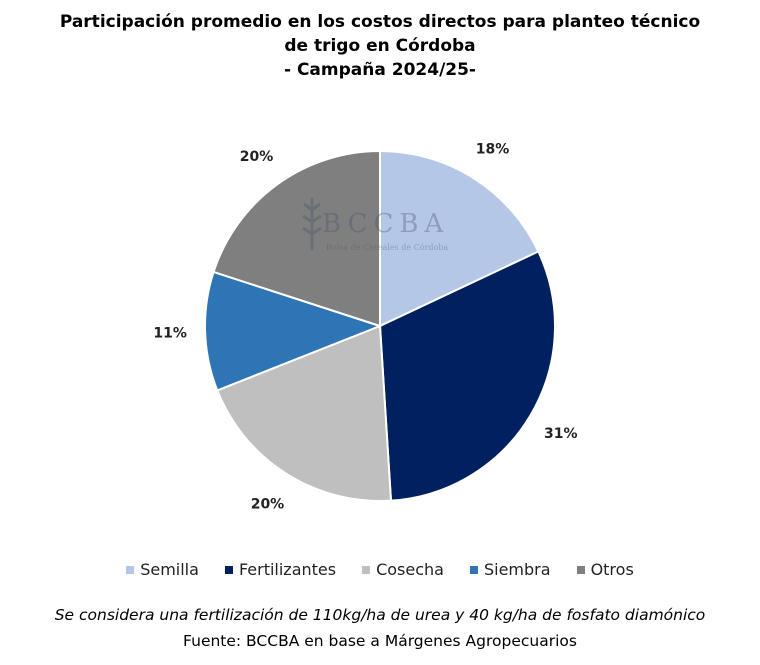 The width and height of the screenshot is (760, 665). I want to click on data-label-siembra: 11%, so click(170, 334).